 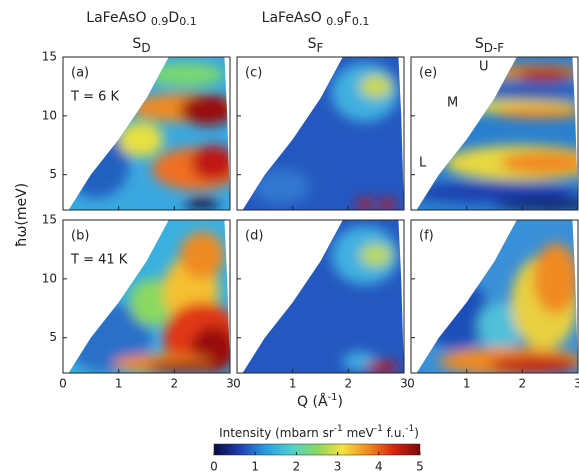 What do you see at coordinates (254, 236) in the screenshot?
I see `panel-label: (d)` at bounding box center [254, 236].